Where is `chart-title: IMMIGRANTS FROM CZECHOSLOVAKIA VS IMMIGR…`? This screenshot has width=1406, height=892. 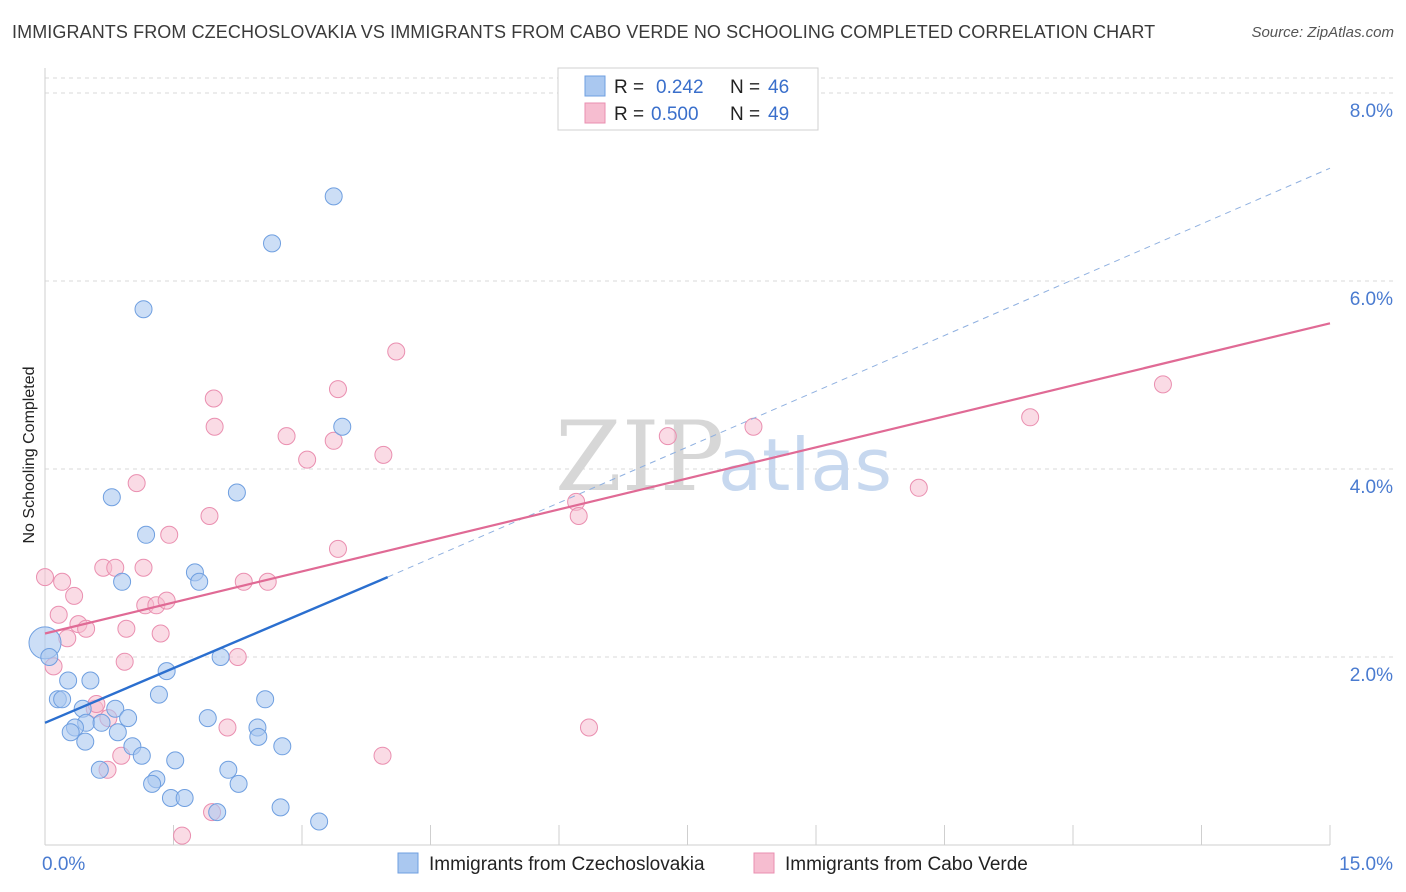
chart-title: IMMIGRANTS FROM CZECHOSLOVAKIA VS IMMIGR… is located at coordinates (584, 32).